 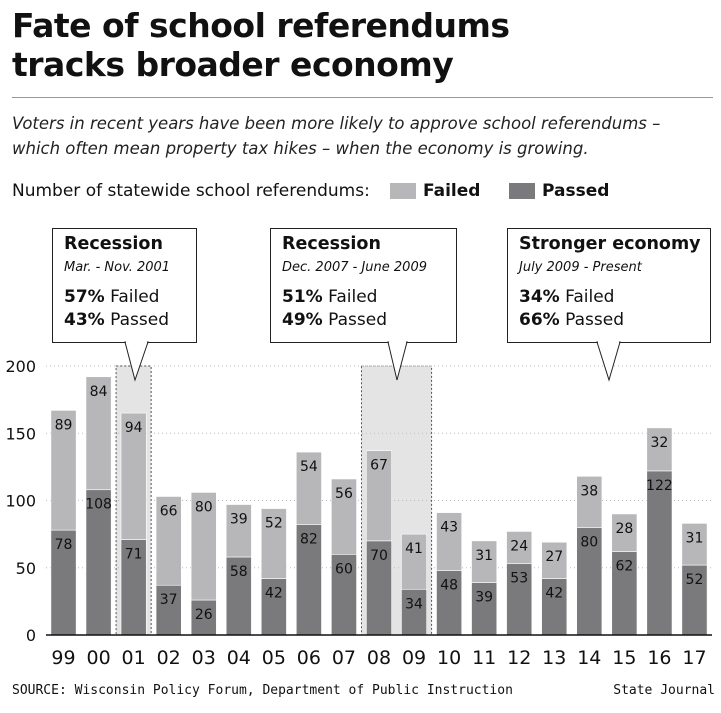 What do you see at coordinates (362, 97) in the screenshot?
I see `title-rule` at bounding box center [362, 97].